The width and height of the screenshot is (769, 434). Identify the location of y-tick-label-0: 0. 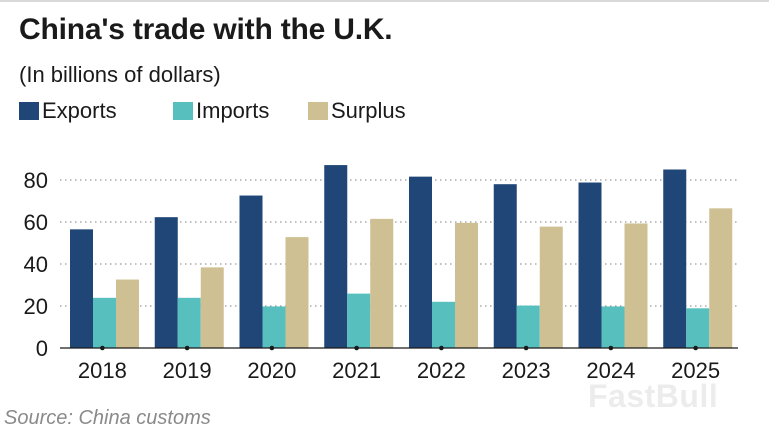
(42, 348).